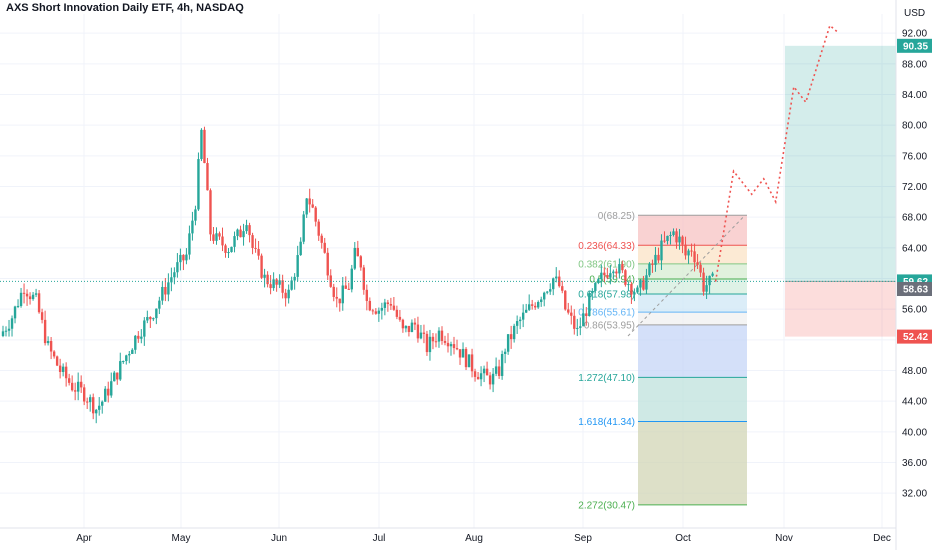 Image resolution: width=932 pixels, height=555 pixels. I want to click on projection-path, so click(777, 153).